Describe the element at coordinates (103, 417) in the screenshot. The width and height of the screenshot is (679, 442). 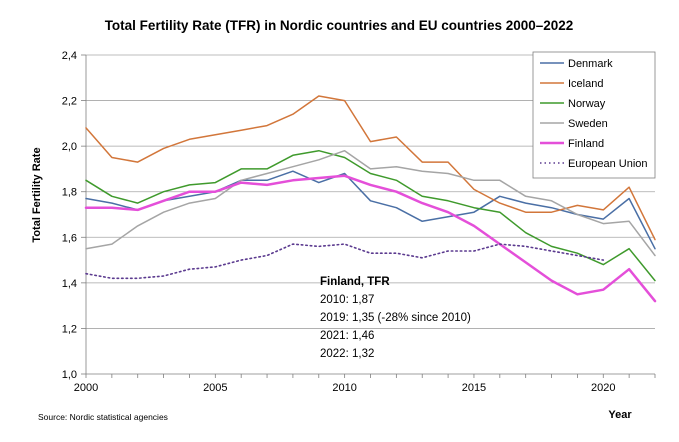
I see `source-note: Source: Nordic statistical agencies` at that location.